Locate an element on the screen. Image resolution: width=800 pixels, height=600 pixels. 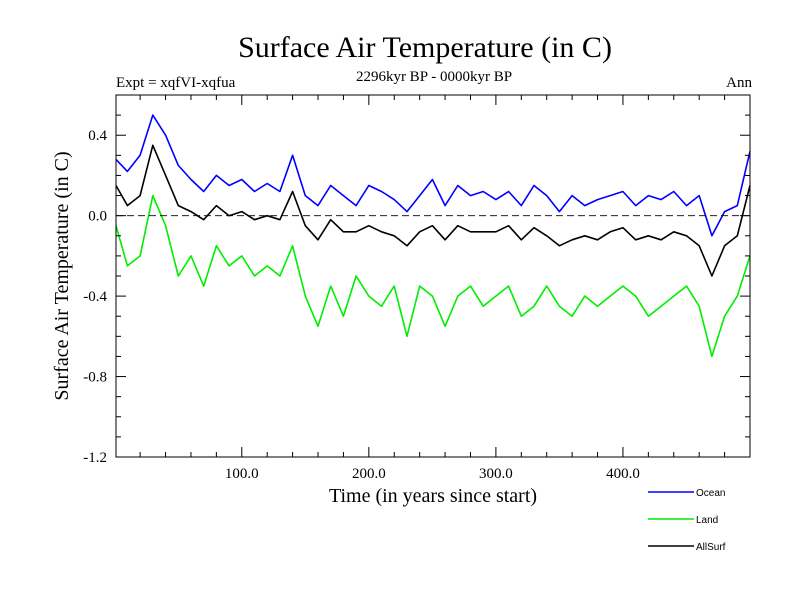
y-tick-label: 0.4 is located at coordinates (97, 136).